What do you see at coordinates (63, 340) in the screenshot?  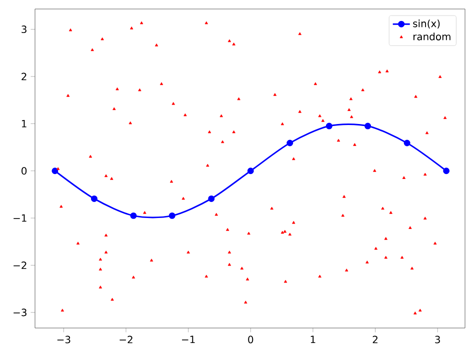 I see `x-tick-label: −3` at bounding box center [63, 340].